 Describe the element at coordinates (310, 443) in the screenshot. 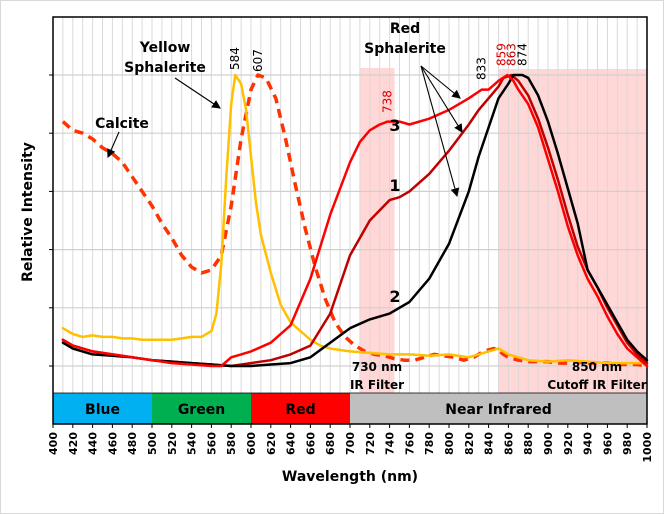

I see `x-tick-label: 660` at that location.